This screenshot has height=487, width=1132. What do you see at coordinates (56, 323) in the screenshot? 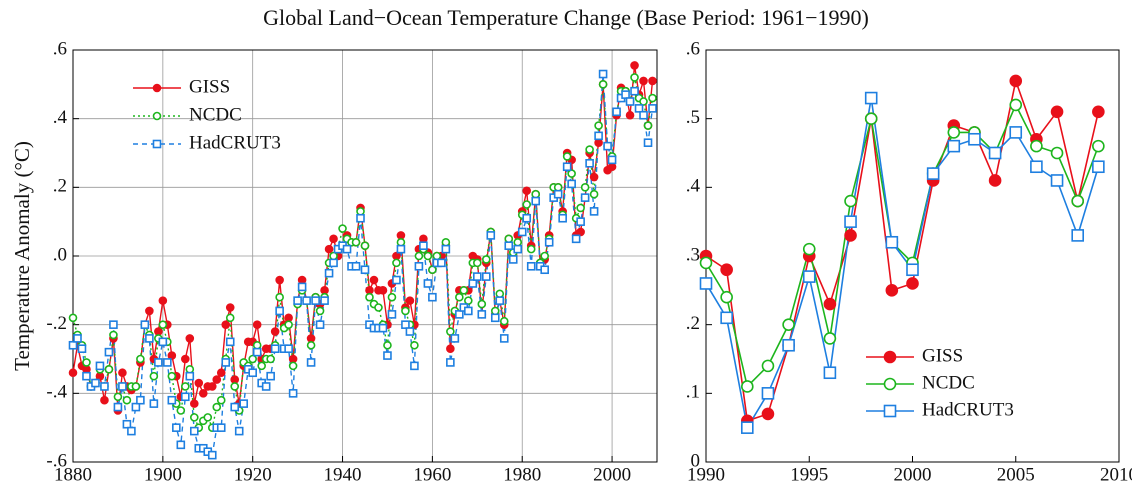
I see `y-tick-label: -.2` at bounding box center [56, 323].